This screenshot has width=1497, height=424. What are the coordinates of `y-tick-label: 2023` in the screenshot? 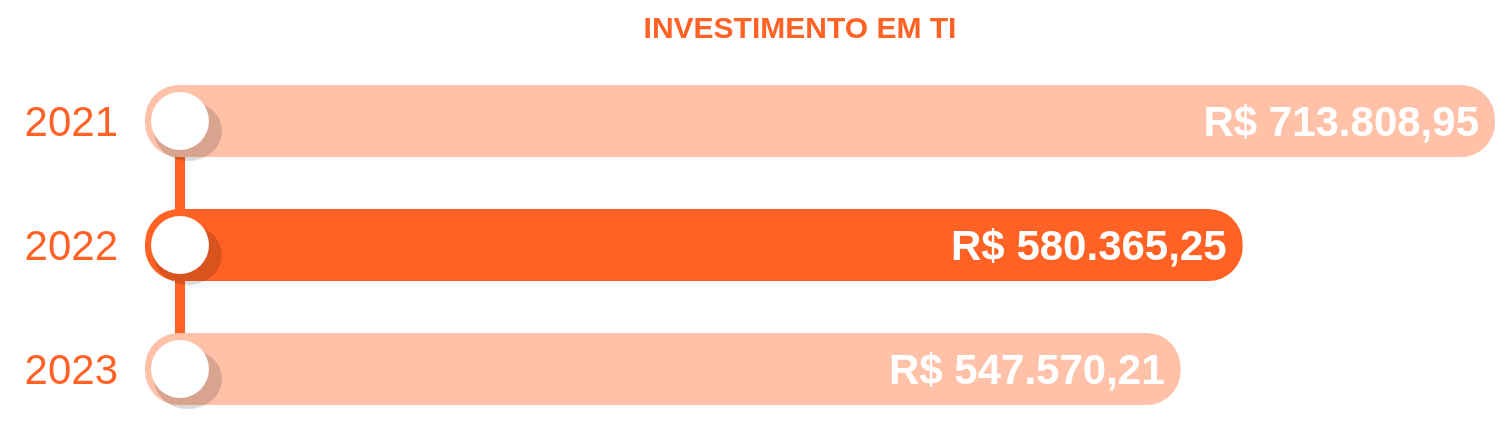 It's located at (71, 369).